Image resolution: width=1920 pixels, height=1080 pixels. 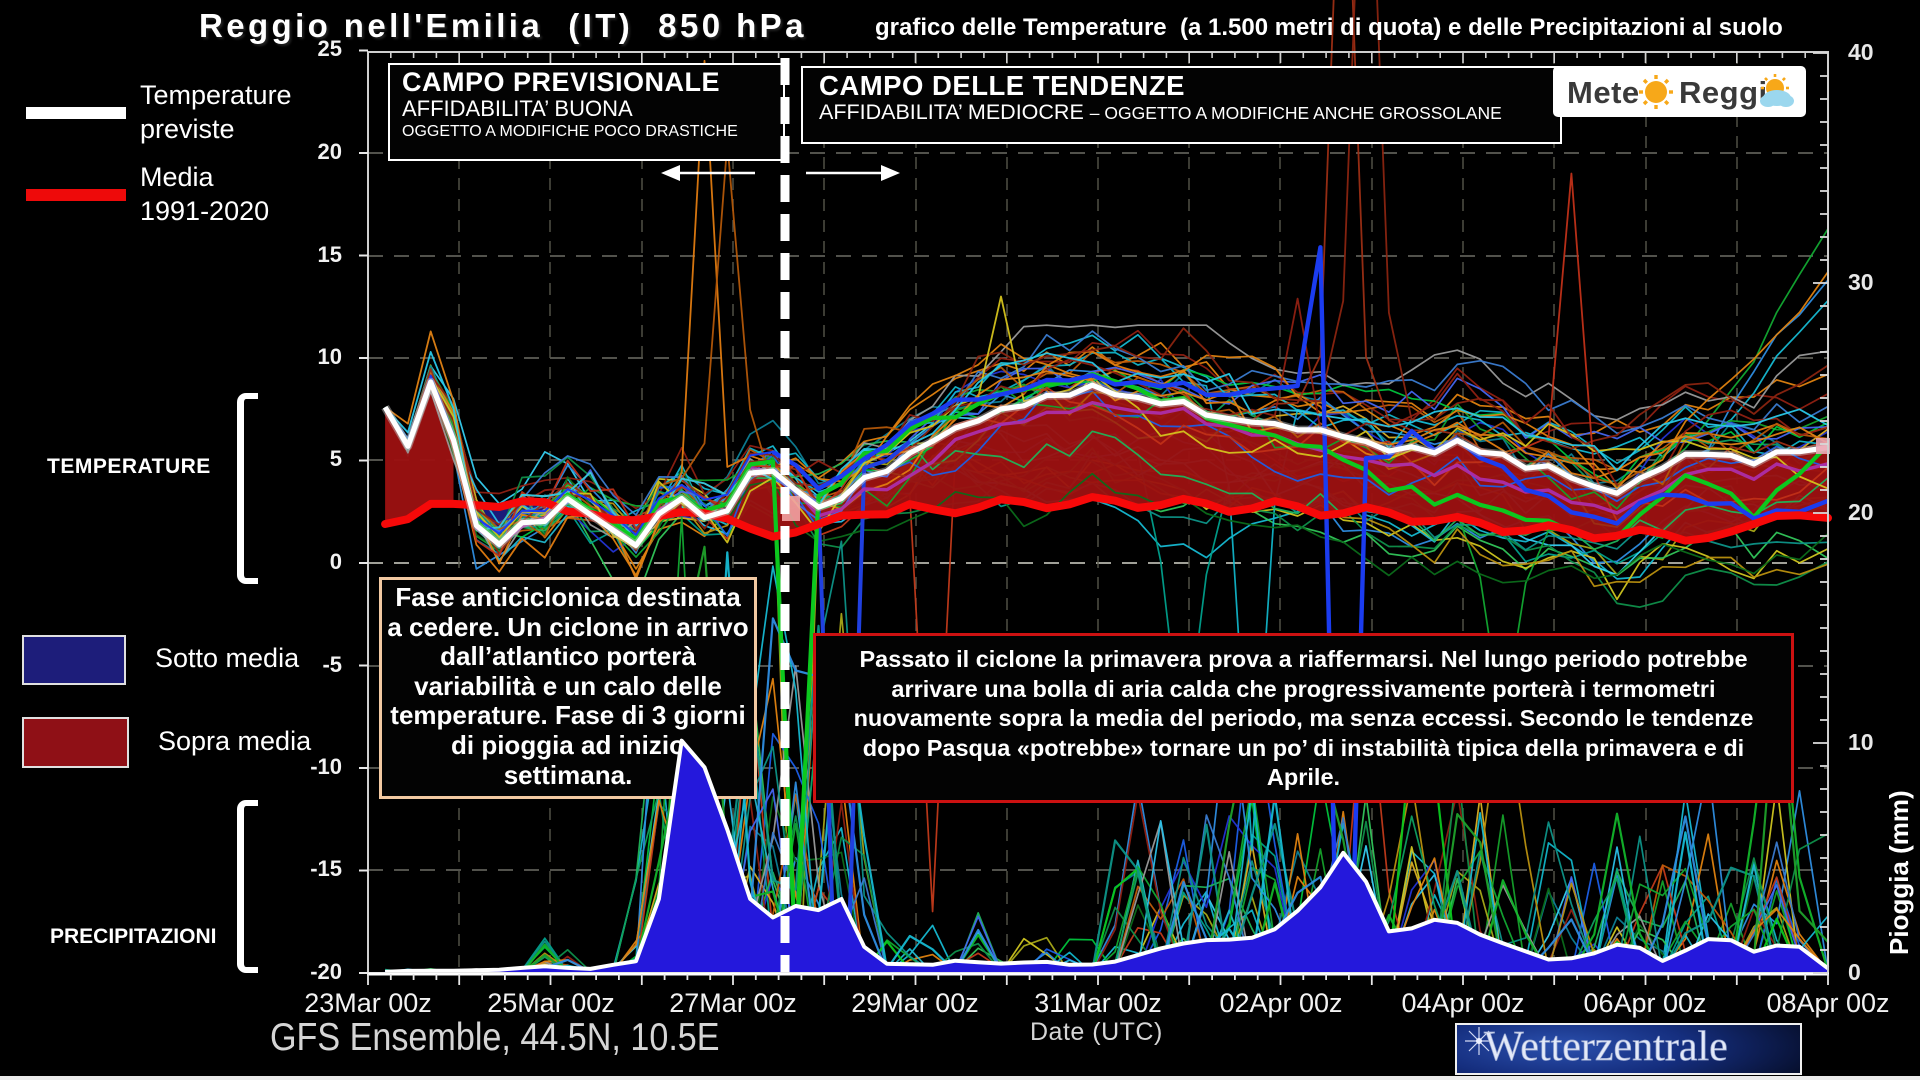 What do you see at coordinates (1606, 1047) in the screenshot?
I see `svg-text: Wetterzentrale` at bounding box center [1606, 1047].